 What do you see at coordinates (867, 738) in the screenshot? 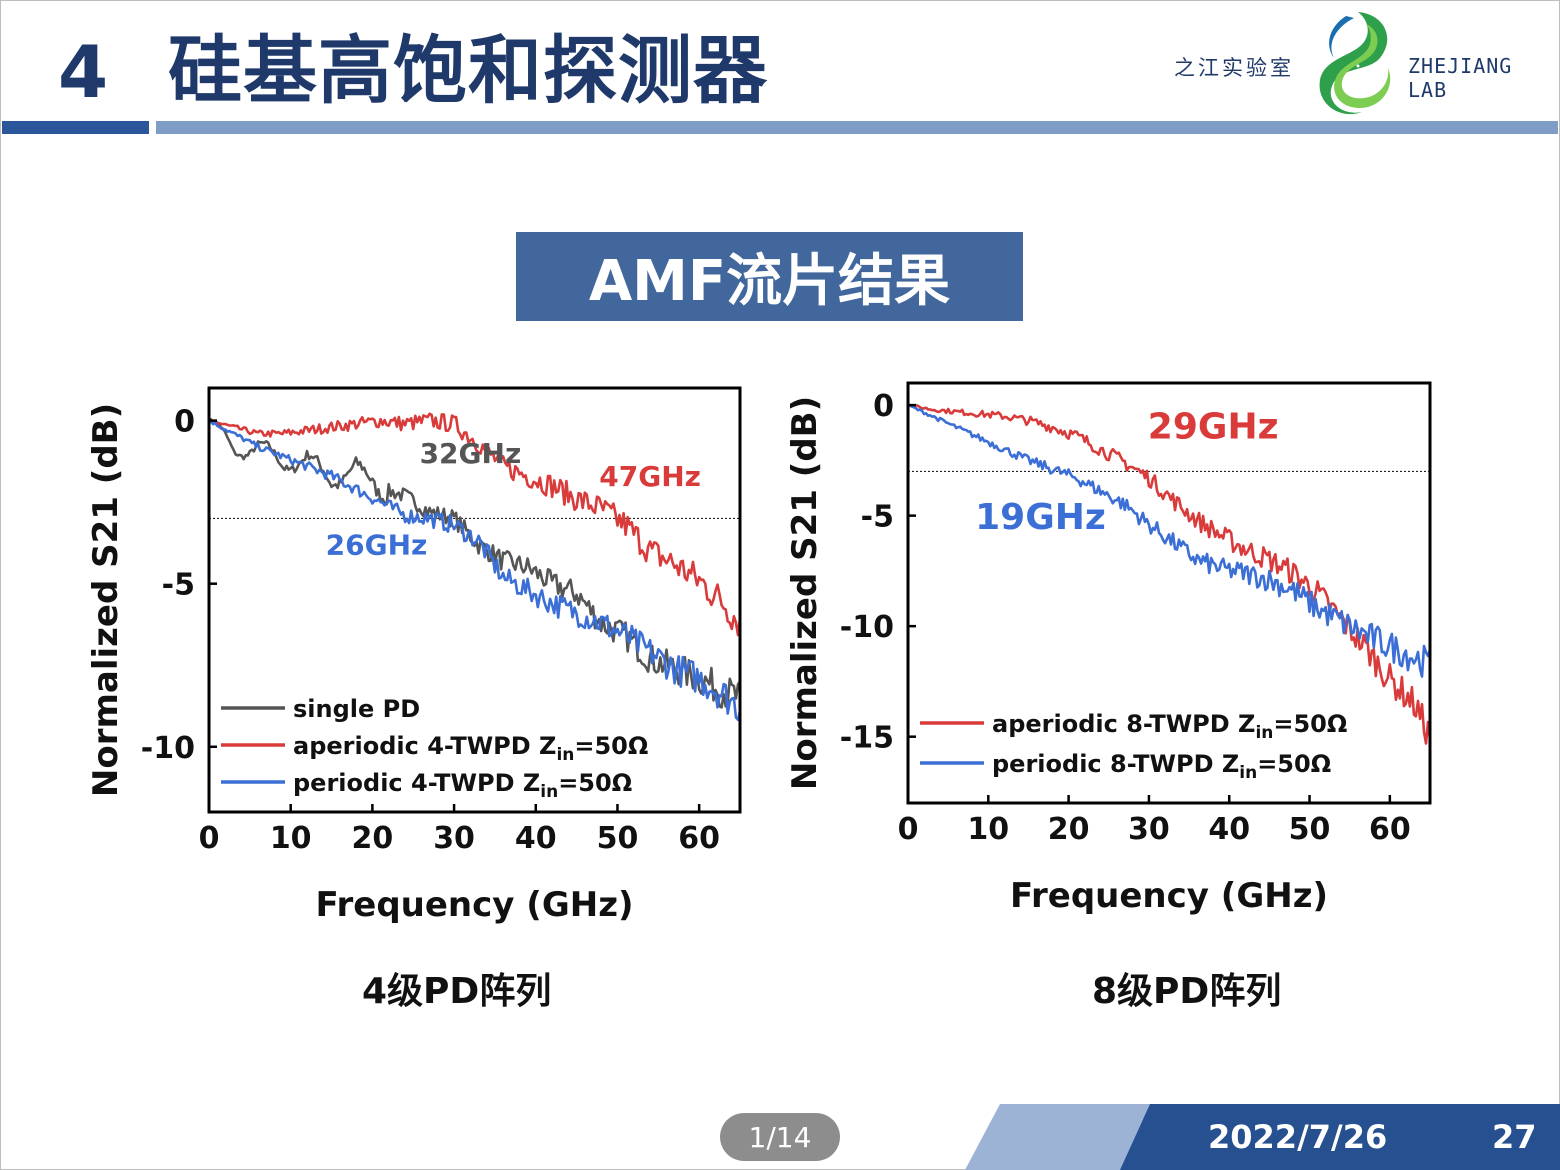
I see `y-tick-label: -15` at bounding box center [867, 738].